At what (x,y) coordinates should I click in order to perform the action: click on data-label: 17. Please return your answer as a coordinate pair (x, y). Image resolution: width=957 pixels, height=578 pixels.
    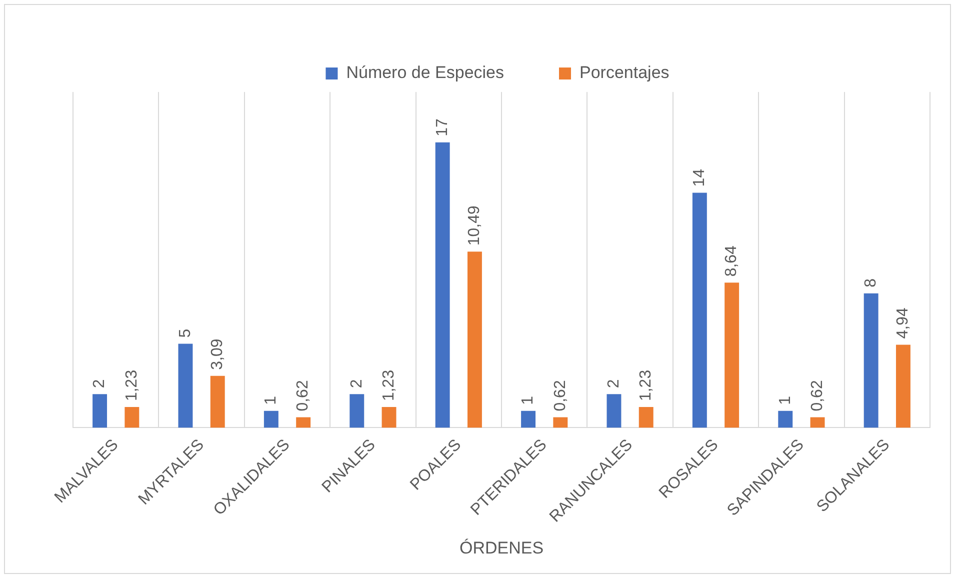
    Looking at the image, I should click on (442, 127).